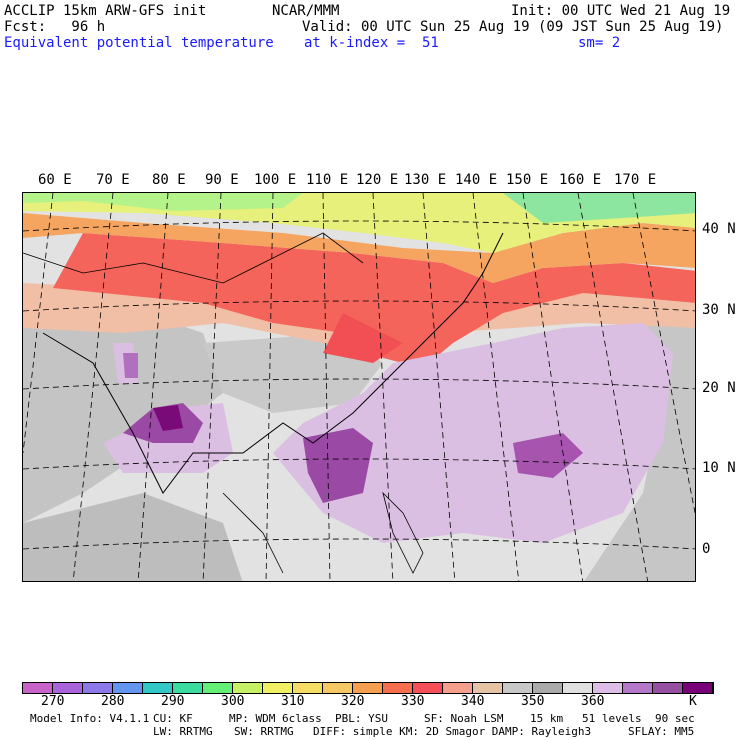 The image size is (740, 740). I want to click on lon-label: 160 E, so click(580, 180).